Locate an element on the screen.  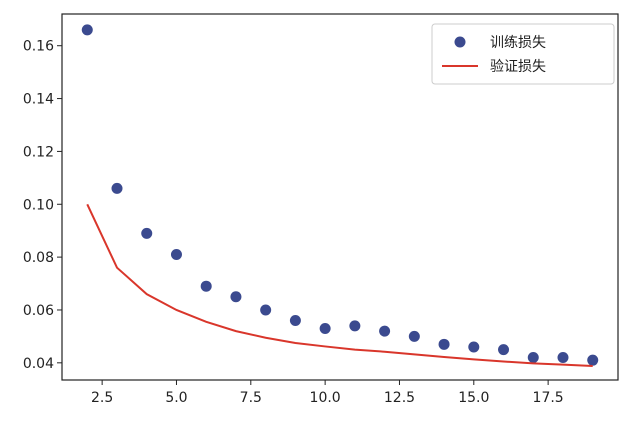
y-tick-label: 0.16 is located at coordinates (38, 47).